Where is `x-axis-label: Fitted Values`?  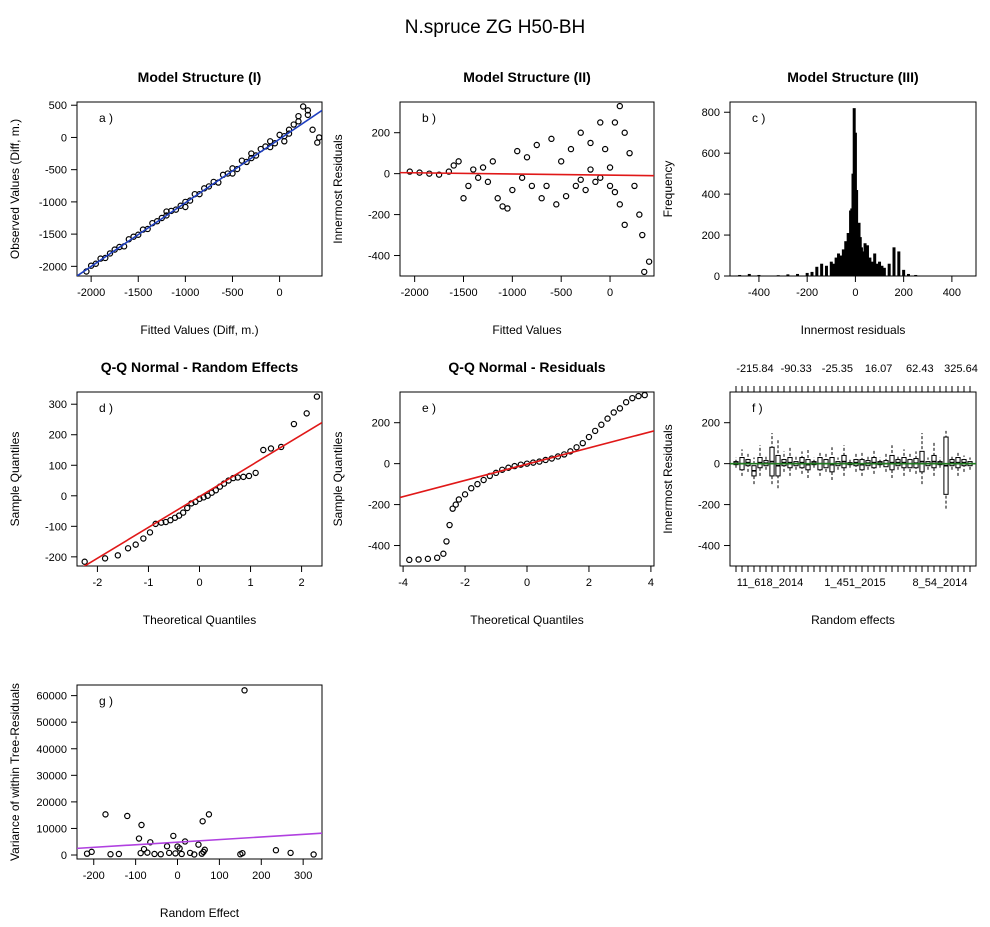 x-axis-label: Fitted Values is located at coordinates (526, 330).